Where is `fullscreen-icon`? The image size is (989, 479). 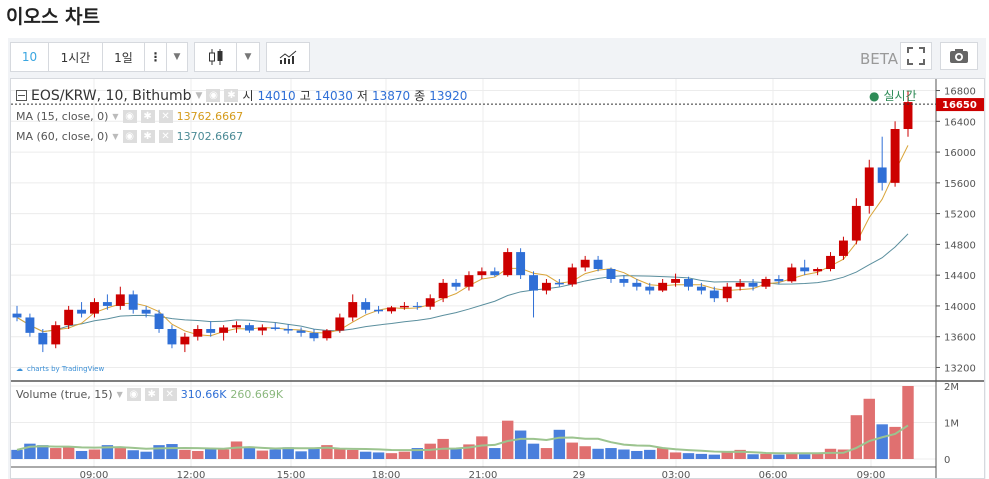
fullscreen-icon is located at coordinates (916, 56).